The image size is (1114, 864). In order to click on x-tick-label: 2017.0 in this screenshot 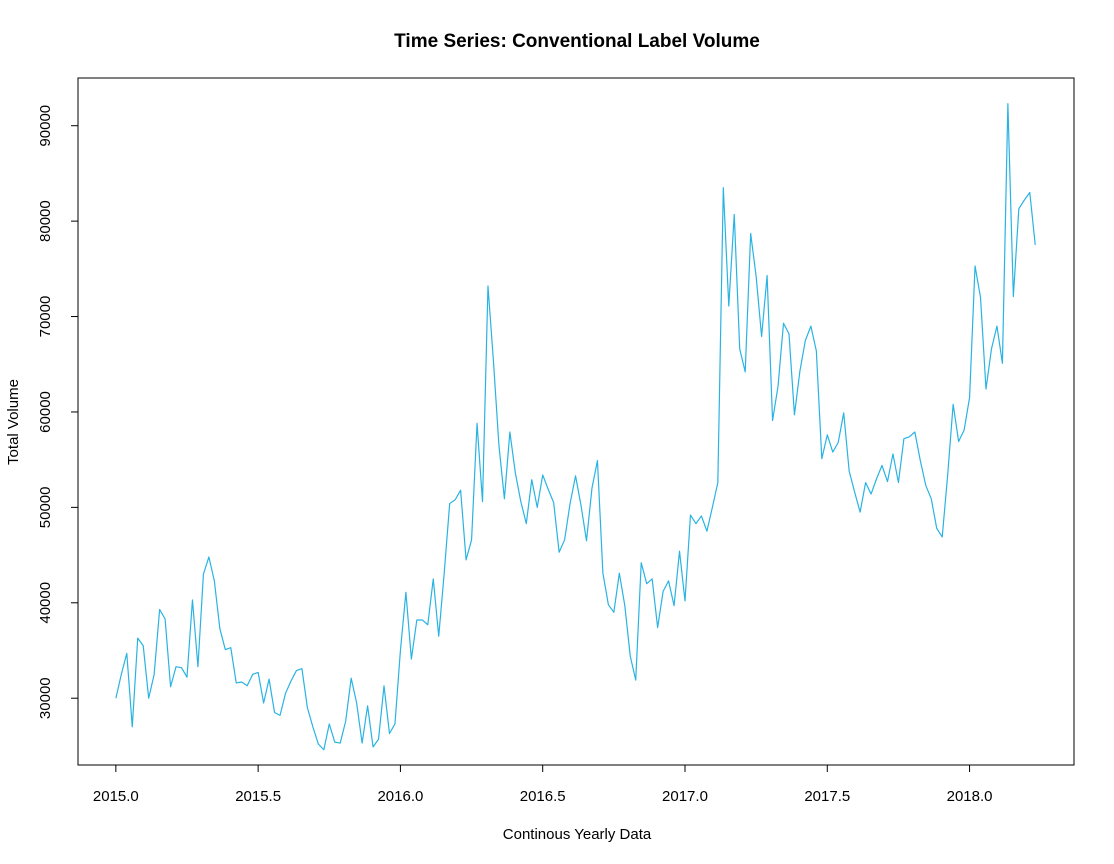, I will do `click(685, 796)`.